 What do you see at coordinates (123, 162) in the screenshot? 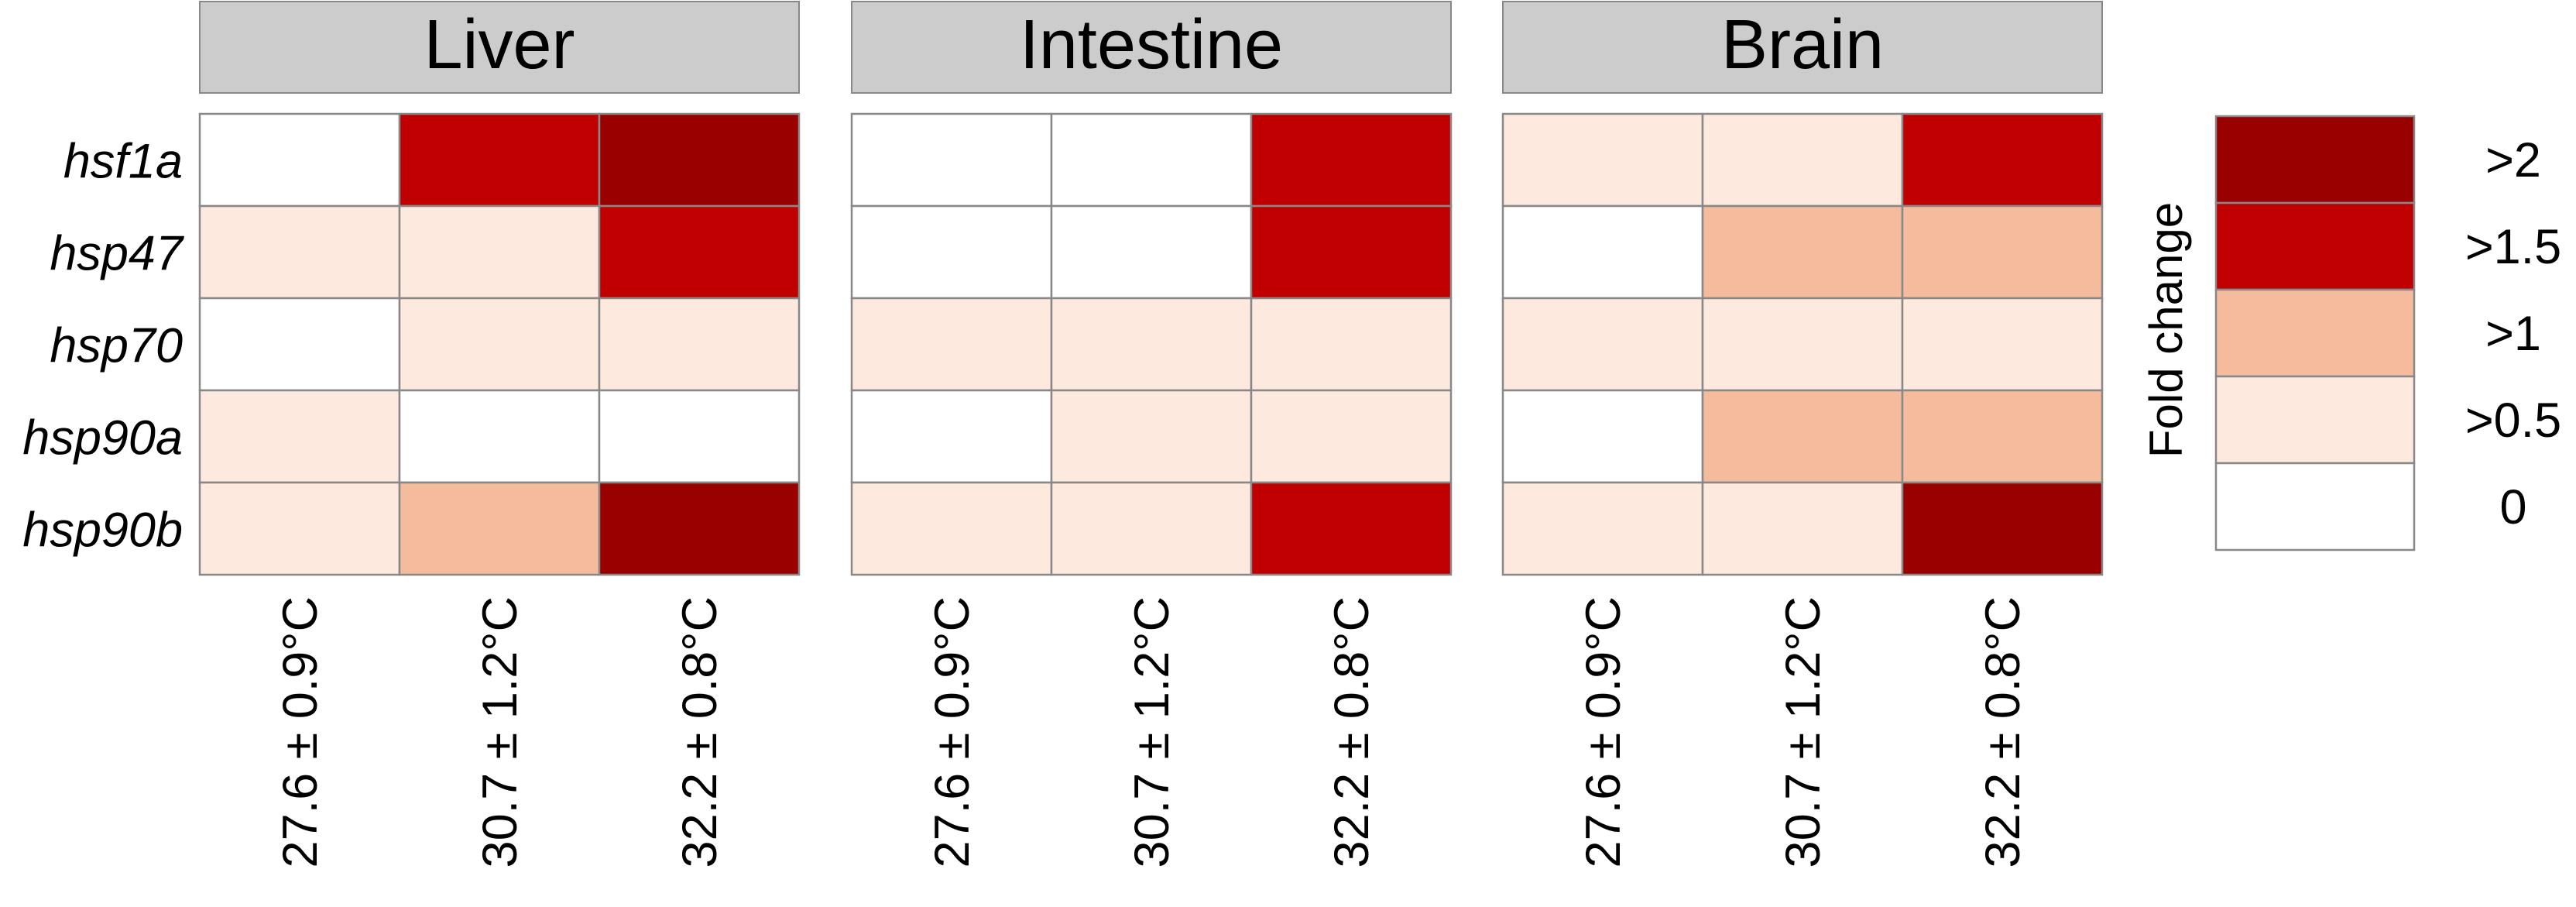
I see `row-label: hsf1a` at bounding box center [123, 162].